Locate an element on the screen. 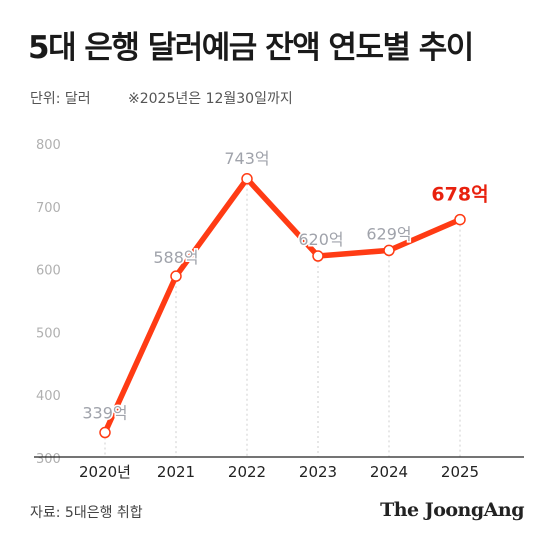  y-axis: 300 400 500 600 700 800 is located at coordinates (48, 302).